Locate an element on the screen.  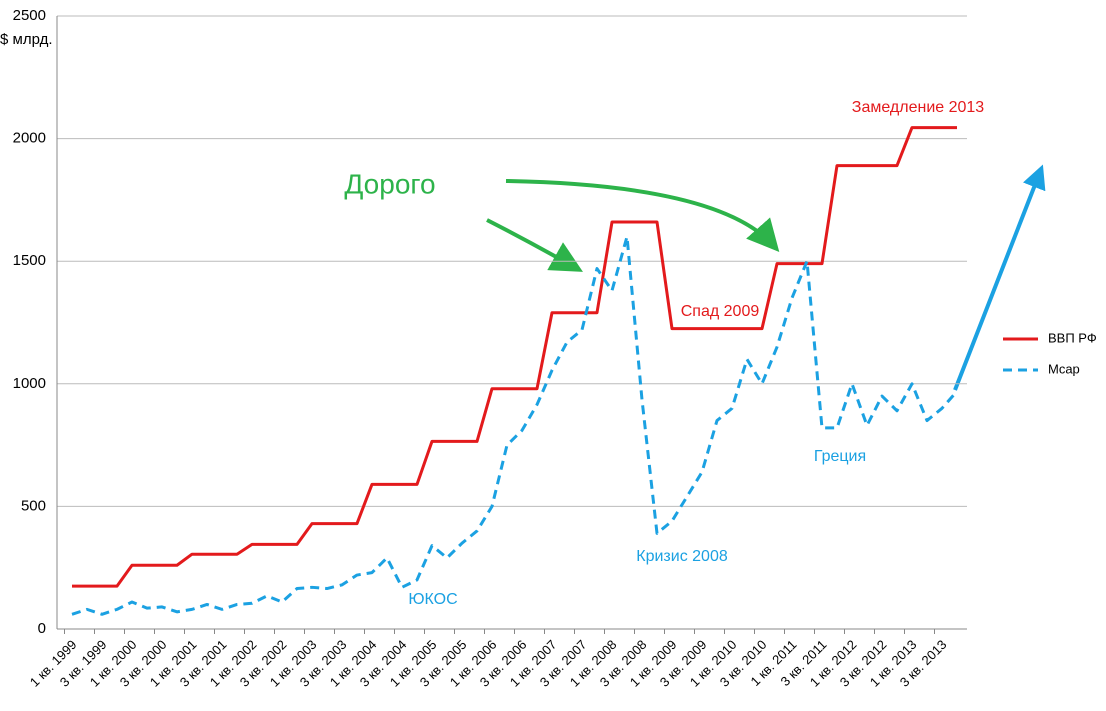
annotation: Греция is located at coordinates (840, 456).